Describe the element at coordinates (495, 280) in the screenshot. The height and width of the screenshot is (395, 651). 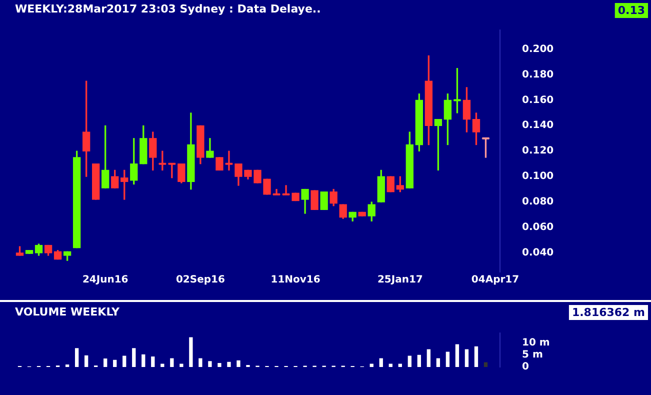
I see `x-tick-label: 04Apr17` at that location.